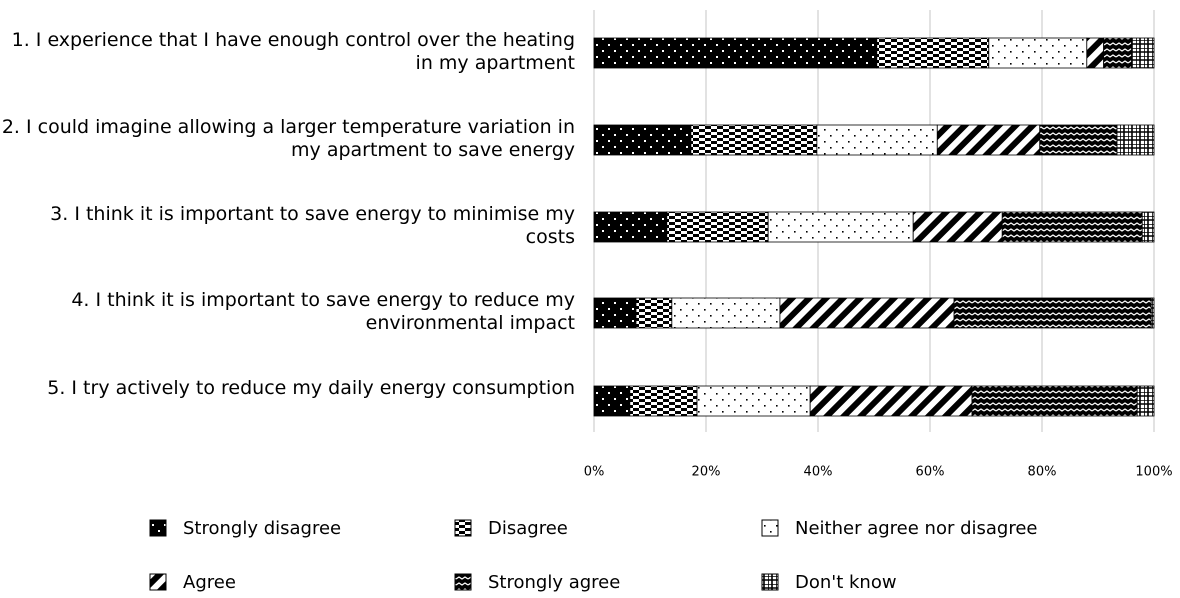 The image size is (1180, 598). Describe the element at coordinates (262, 528) in the screenshot. I see `legend-label: Strongly disagree` at that location.